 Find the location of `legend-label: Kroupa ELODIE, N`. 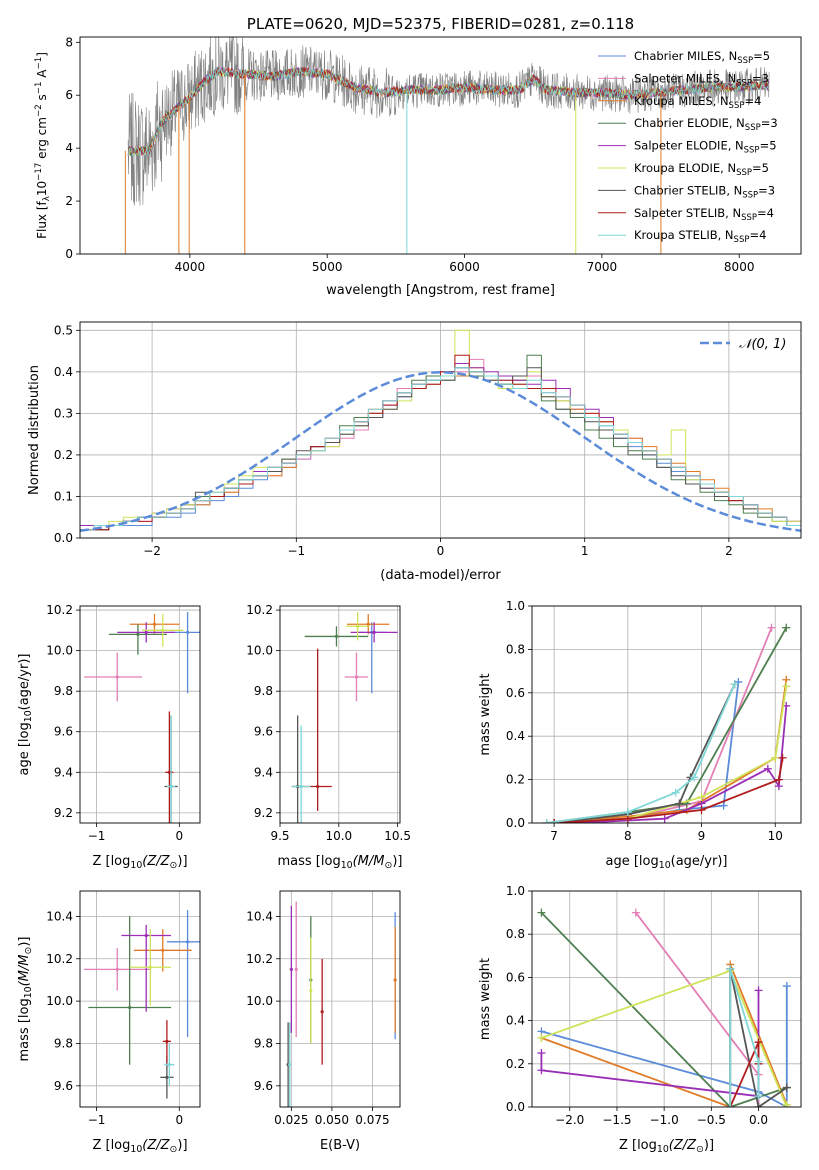

legend-label: Kroupa ELODIE, N is located at coordinates (685, 168).